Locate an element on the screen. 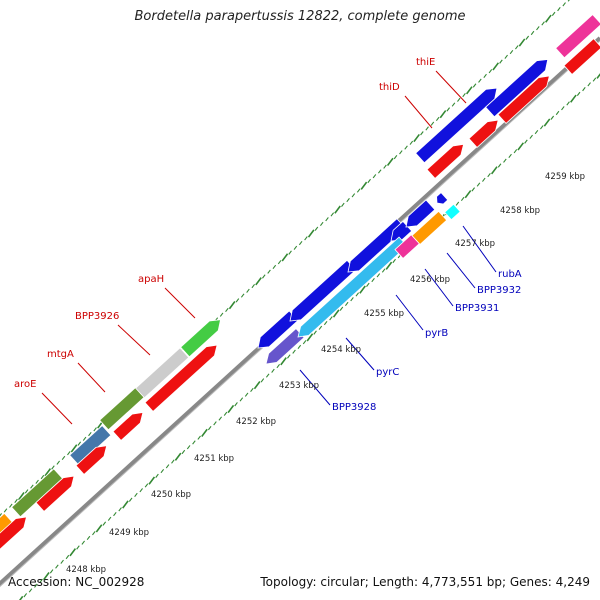 The image size is (600, 600). scale-label: 4255 kbp is located at coordinates (384, 314).